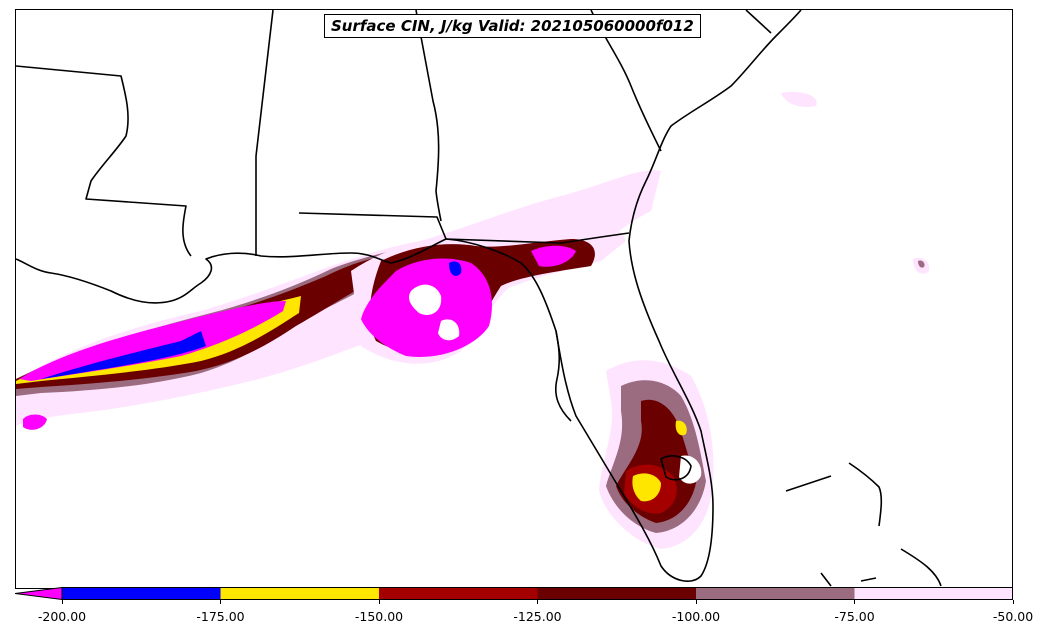  I want to click on colorbar-outline, so click(537, 593).